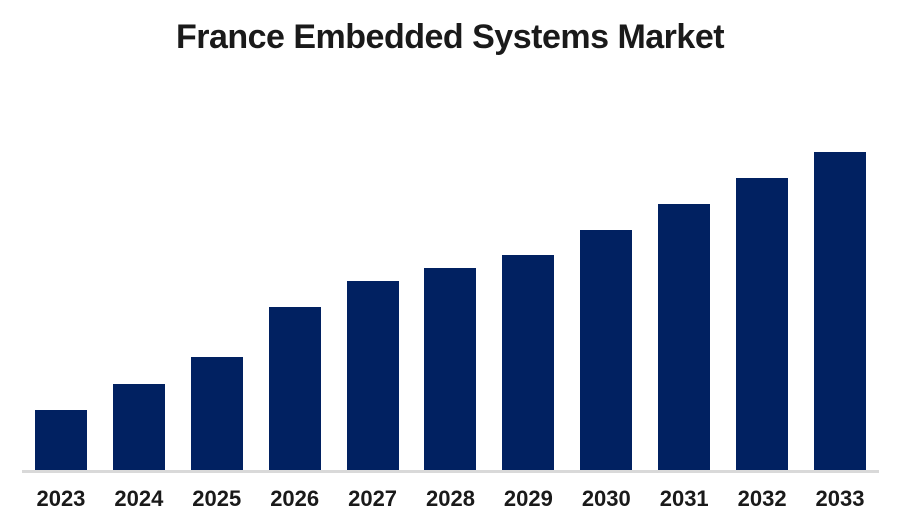 The height and width of the screenshot is (525, 900). I want to click on x-label-2026: 2026, so click(295, 498).